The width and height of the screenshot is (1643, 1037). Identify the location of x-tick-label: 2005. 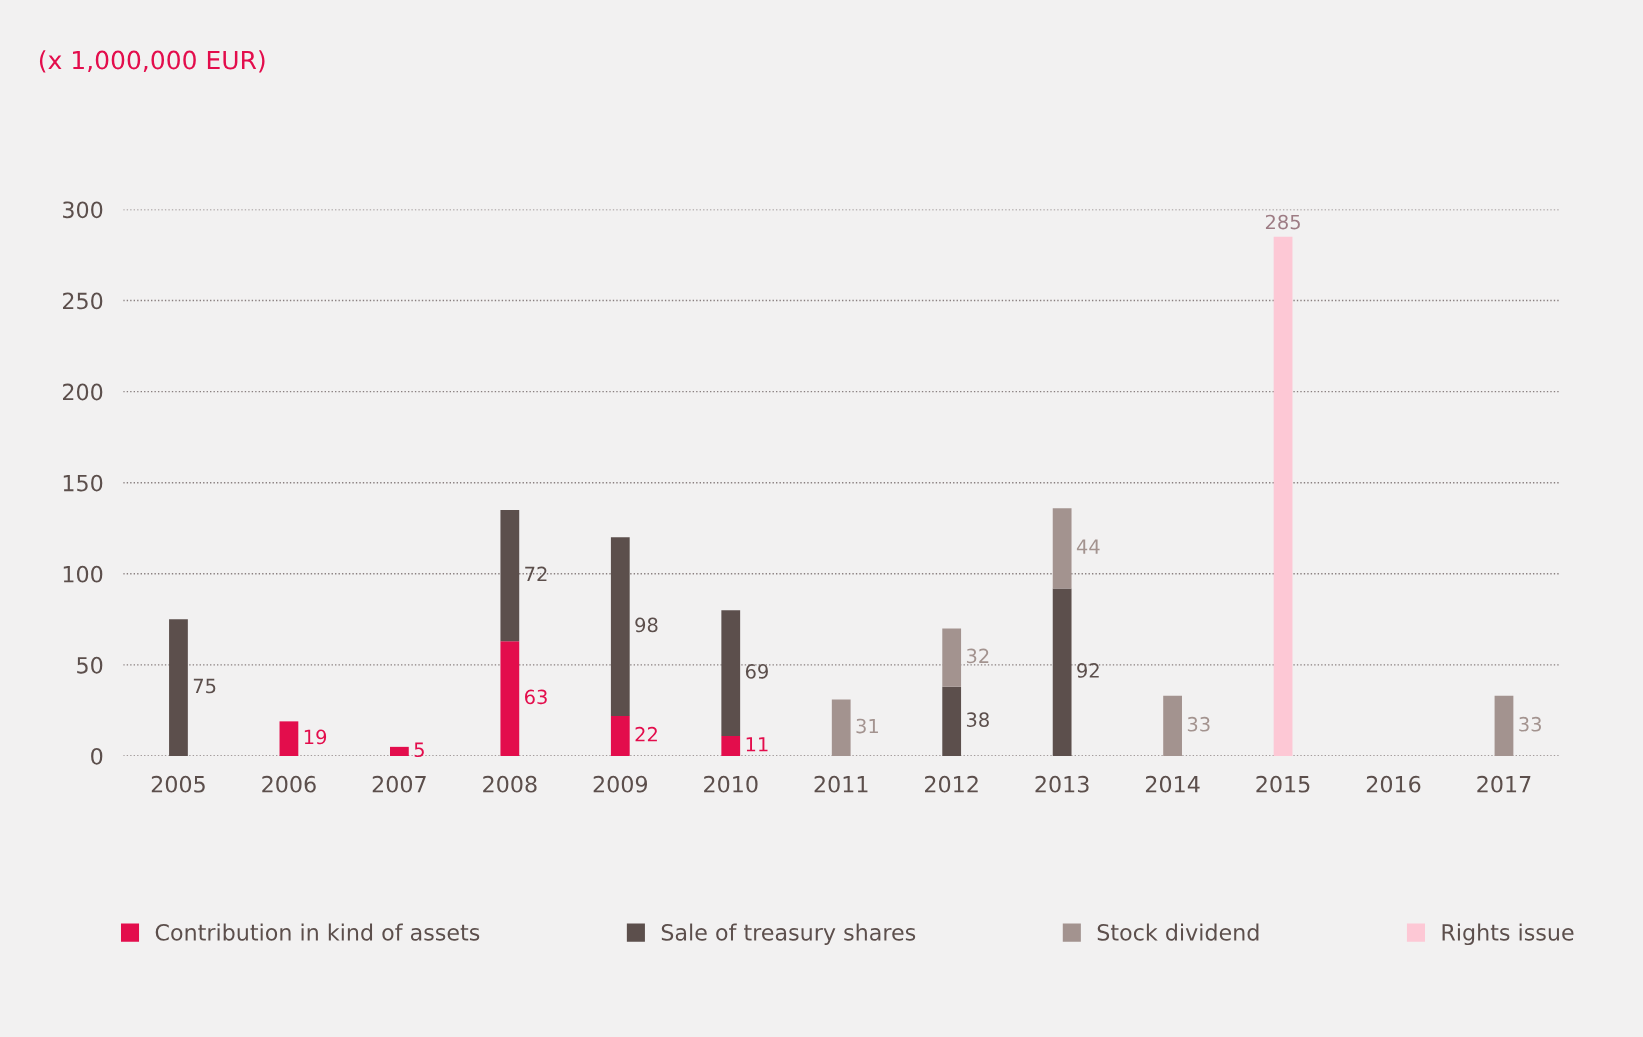
(178, 784).